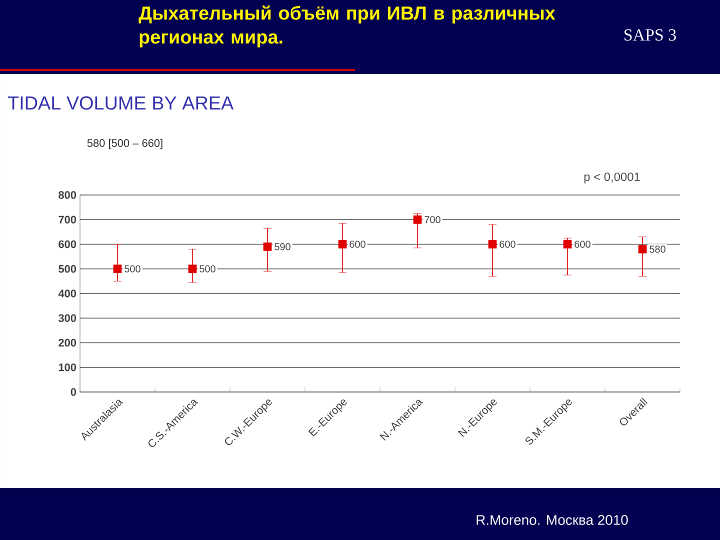 The image size is (720, 540). What do you see at coordinates (67, 318) in the screenshot?
I see `y-tick-label: 300` at bounding box center [67, 318].